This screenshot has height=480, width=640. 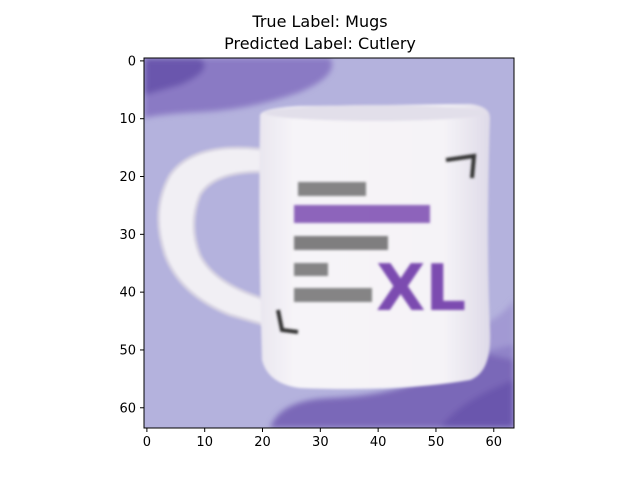 I want to click on y-tick-label: 20, so click(x=127, y=177).